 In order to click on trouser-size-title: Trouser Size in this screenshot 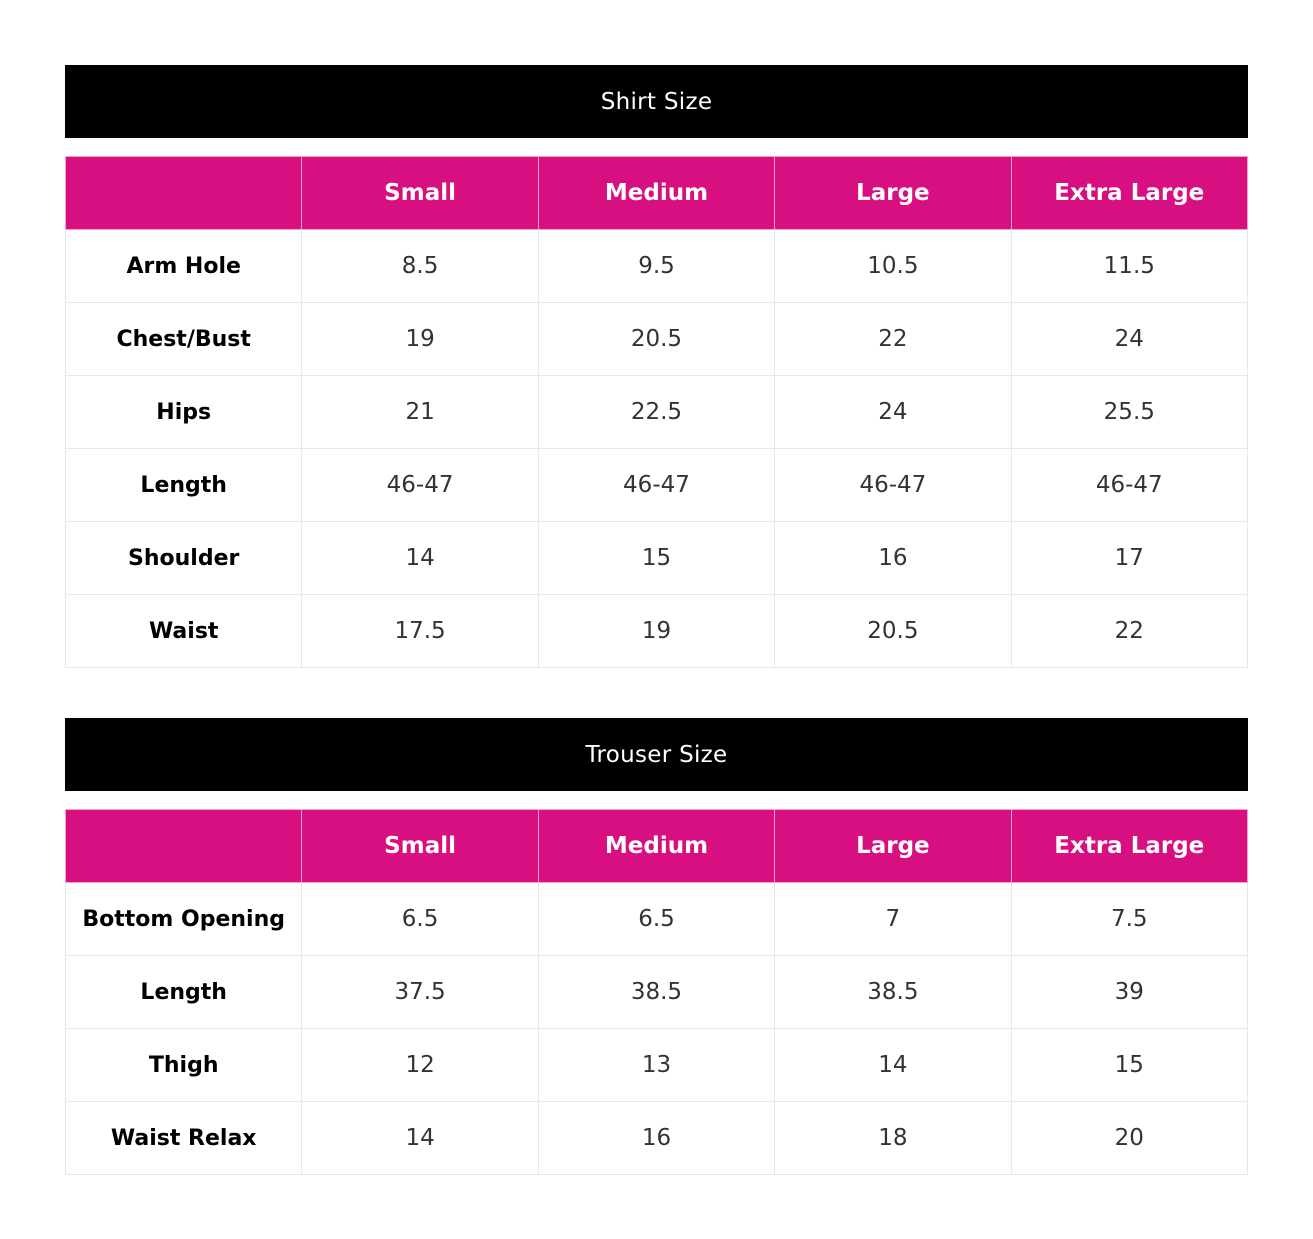, I will do `click(656, 754)`.